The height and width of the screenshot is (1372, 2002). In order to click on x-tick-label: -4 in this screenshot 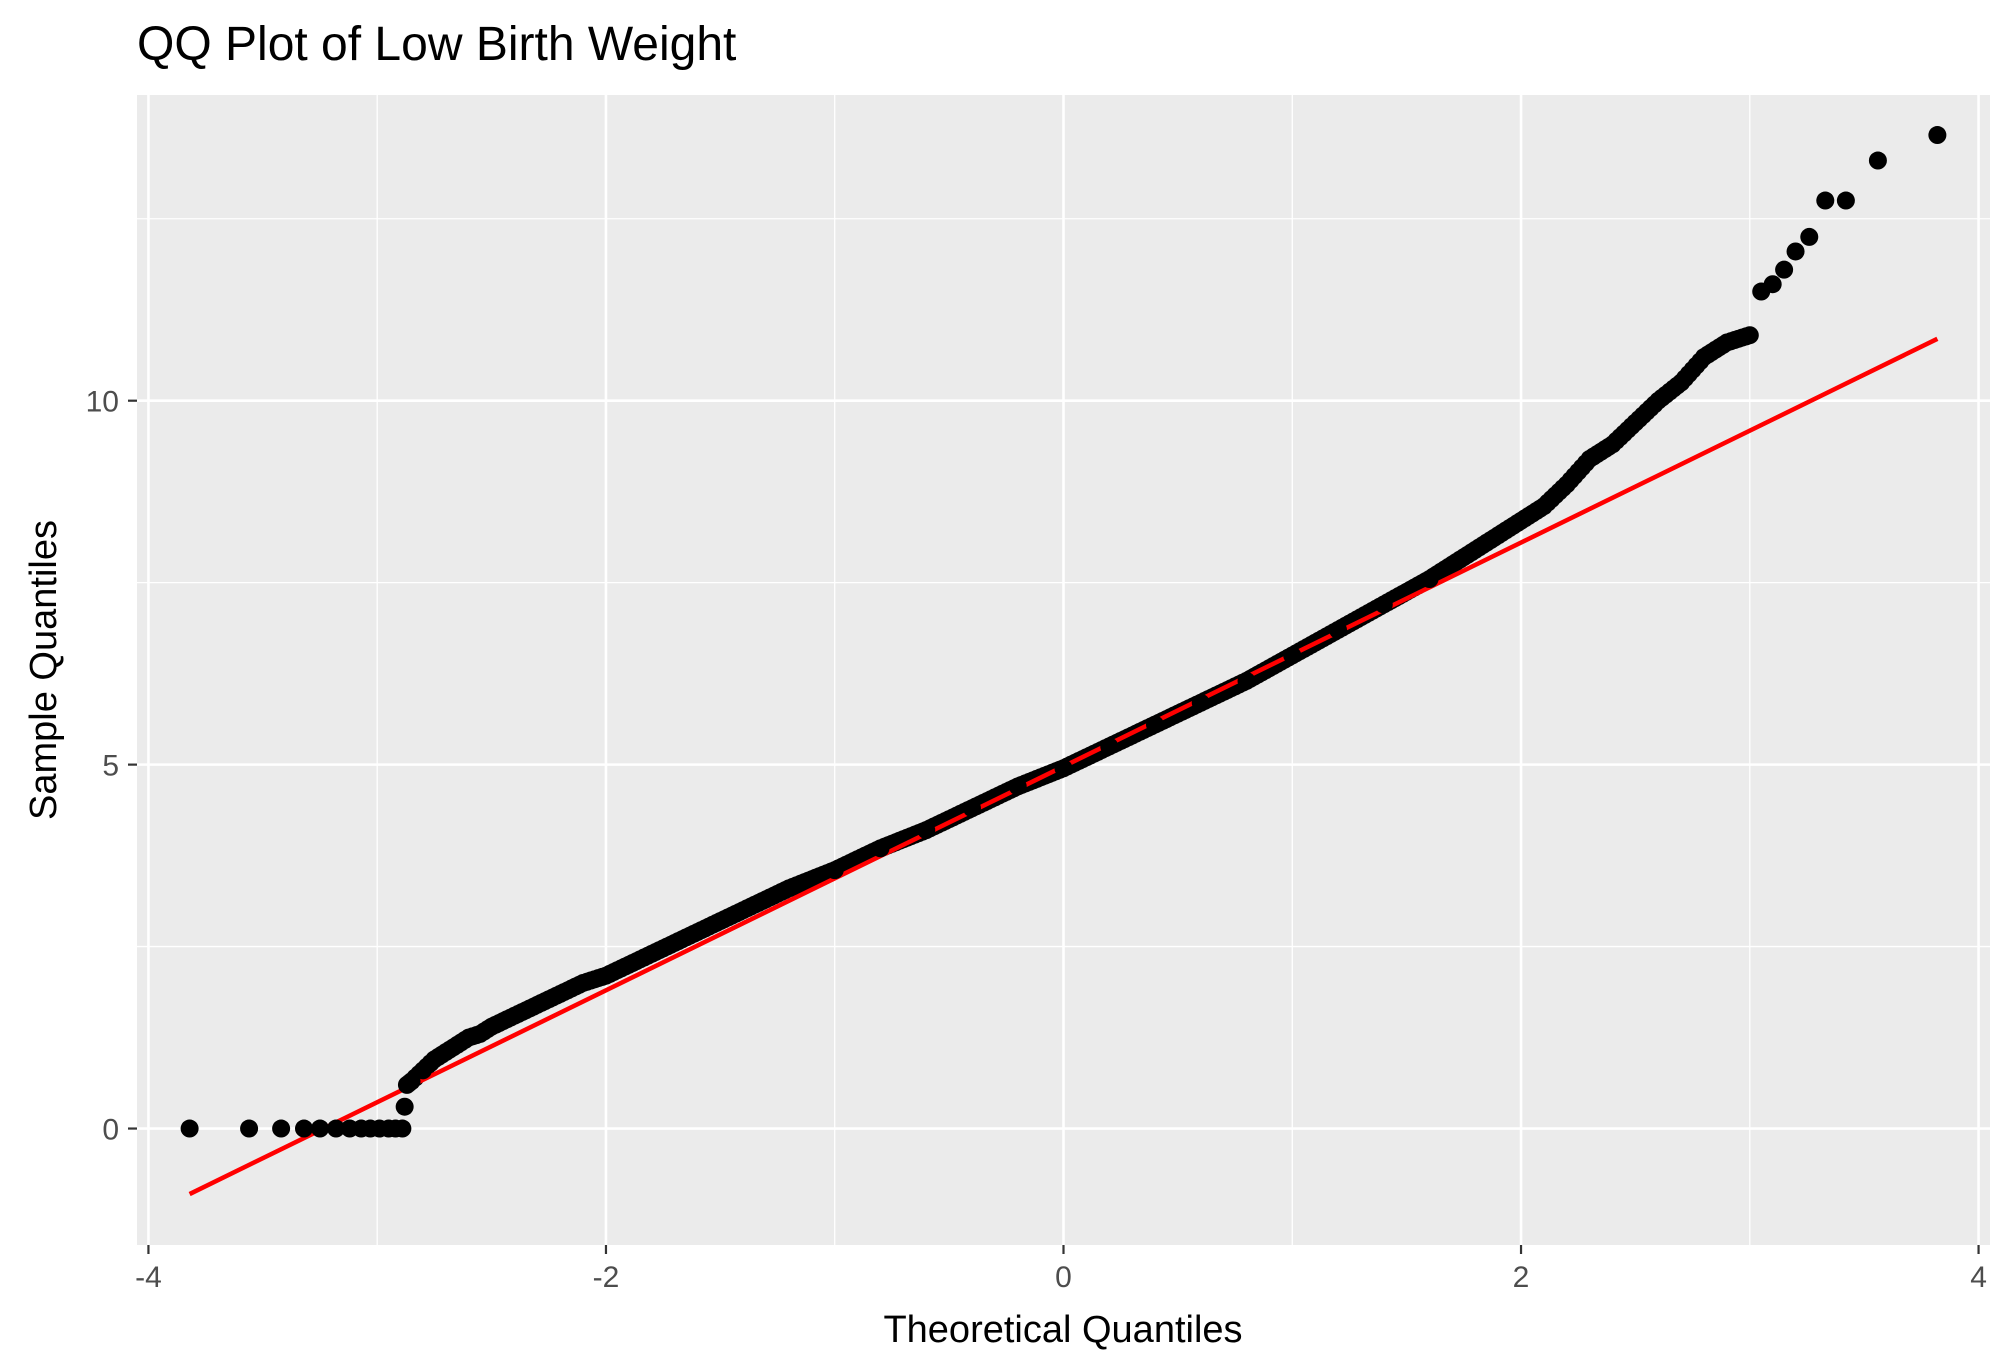, I will do `click(148, 1277)`.